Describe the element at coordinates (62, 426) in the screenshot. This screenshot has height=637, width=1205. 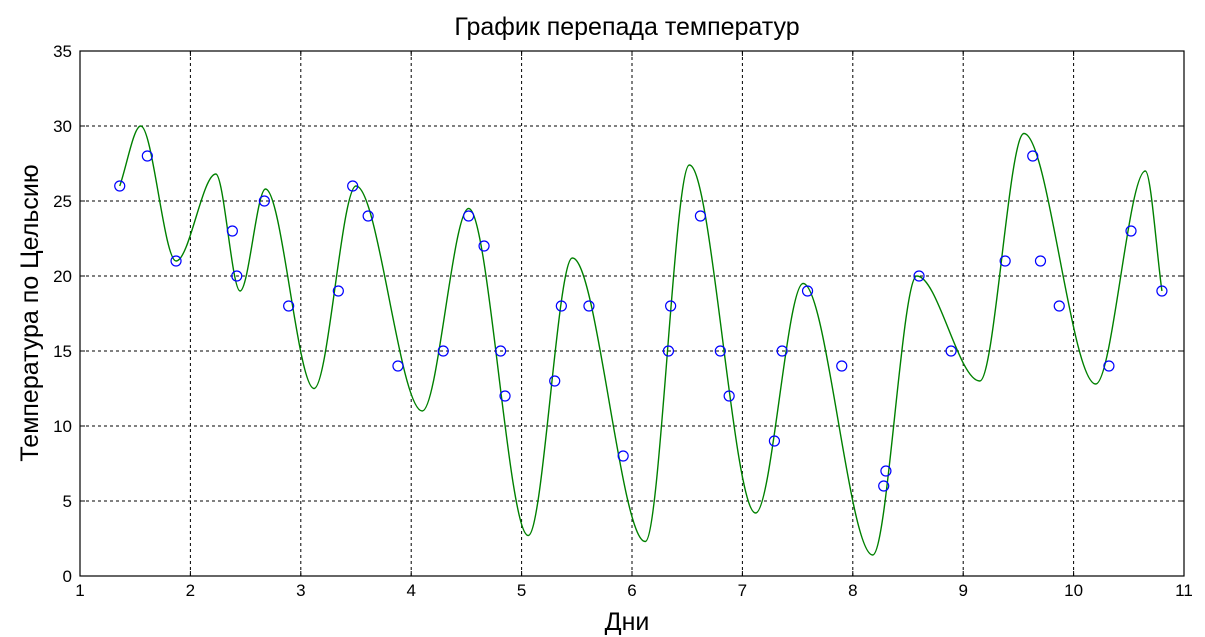
I see `y-tick-label: 10` at that location.